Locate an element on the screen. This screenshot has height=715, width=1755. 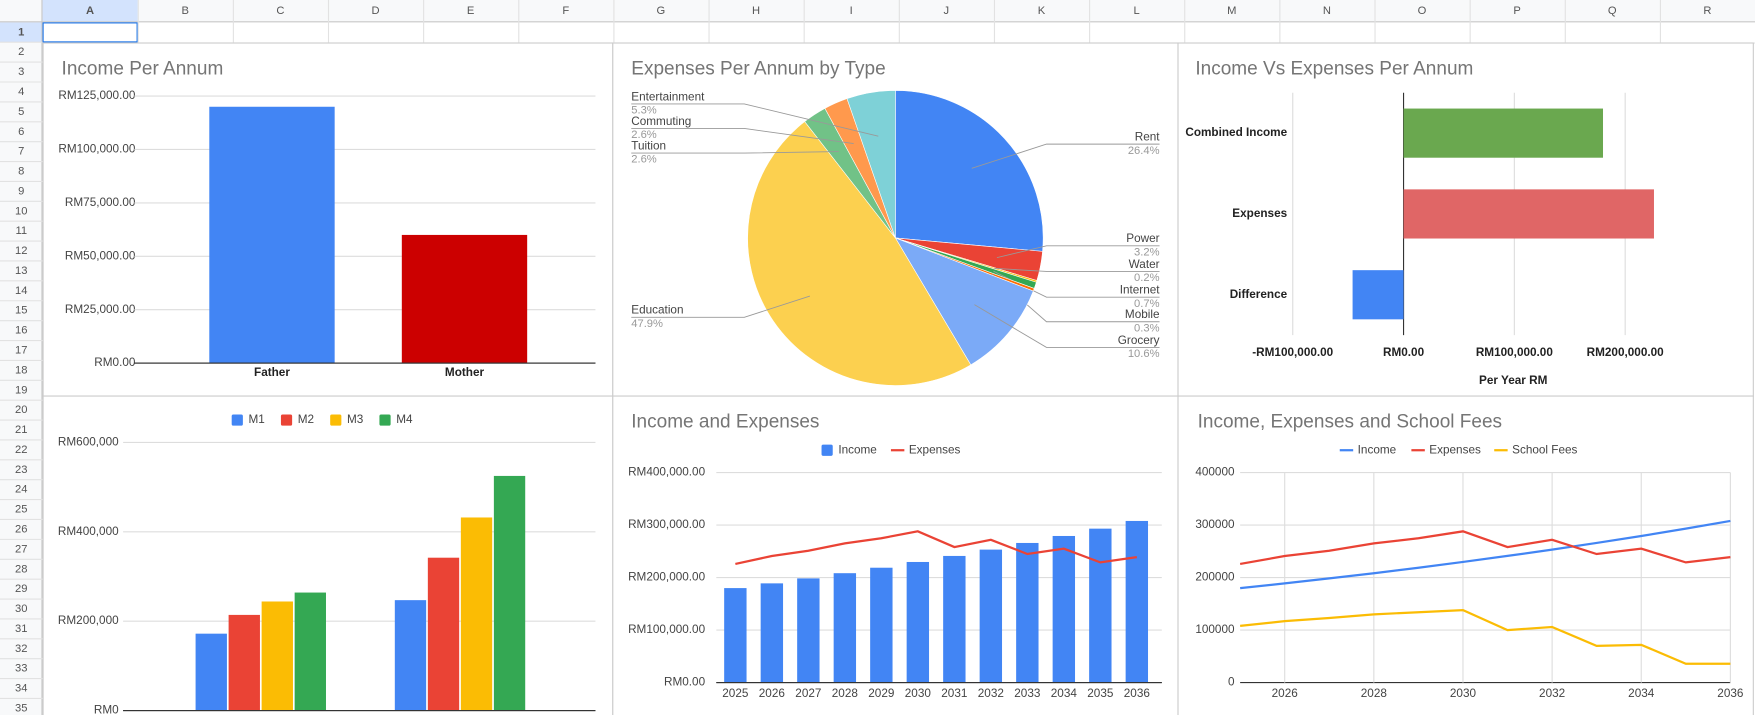
row-header: 25 is located at coordinates (21, 510).